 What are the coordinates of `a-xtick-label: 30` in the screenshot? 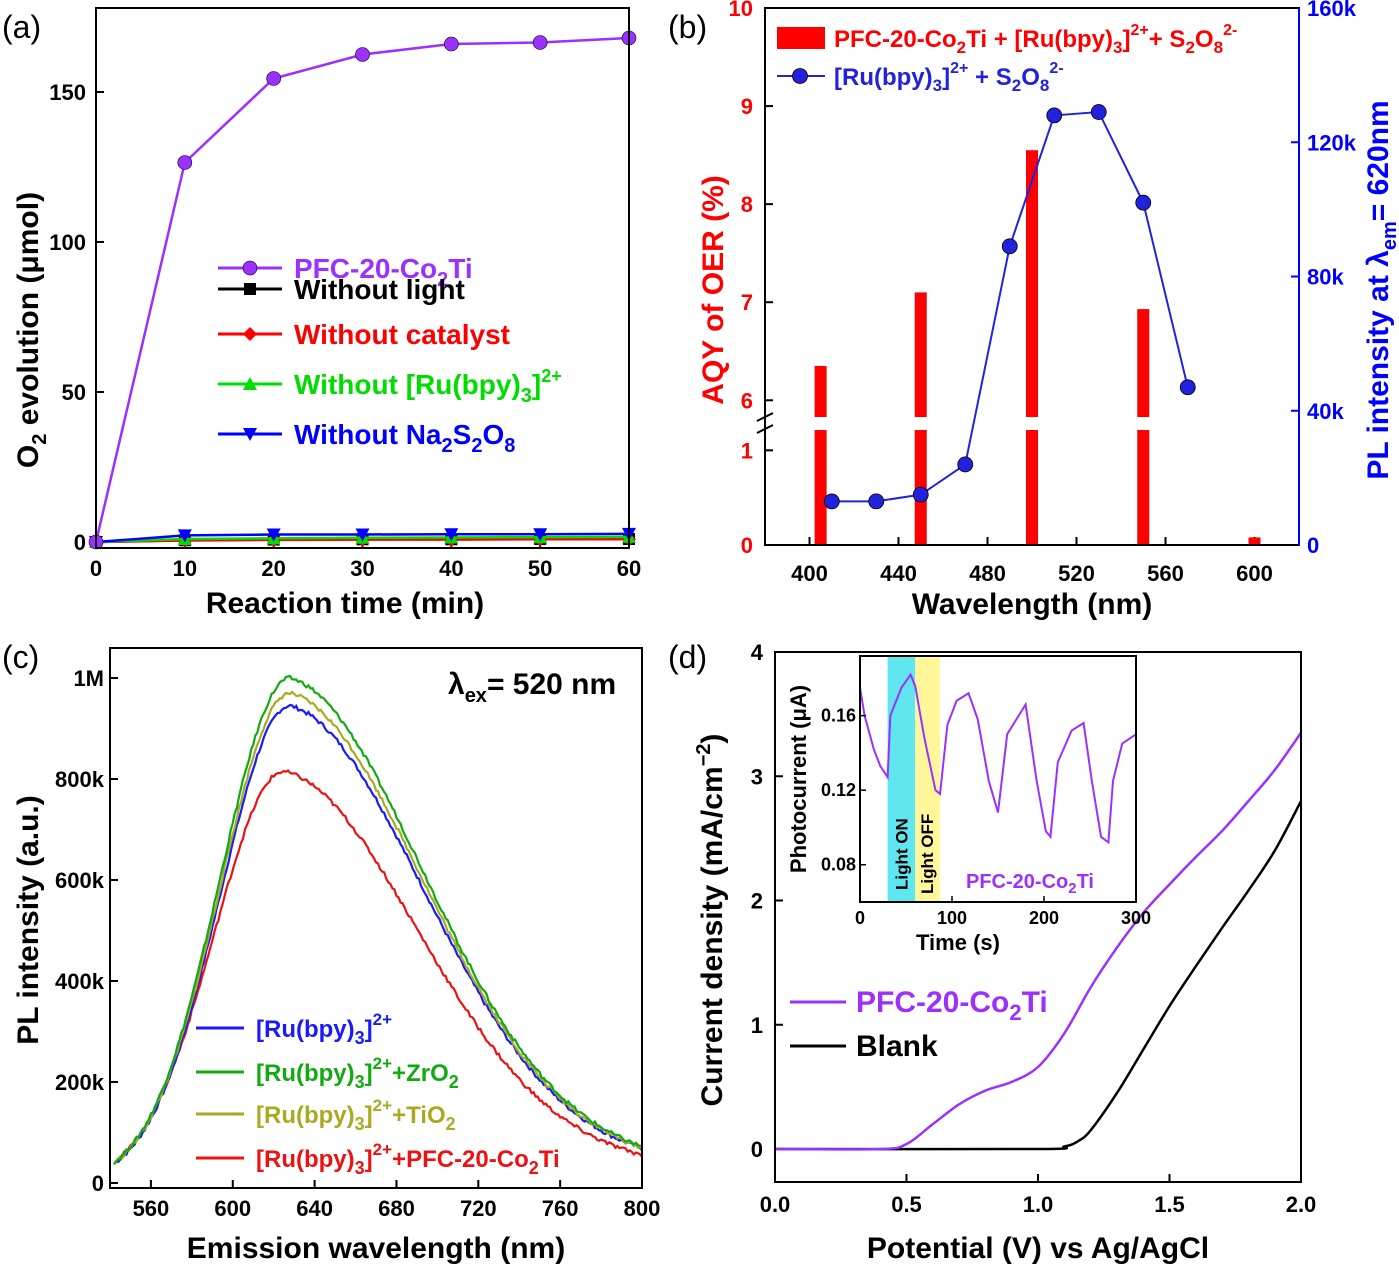 It's located at (362, 568).